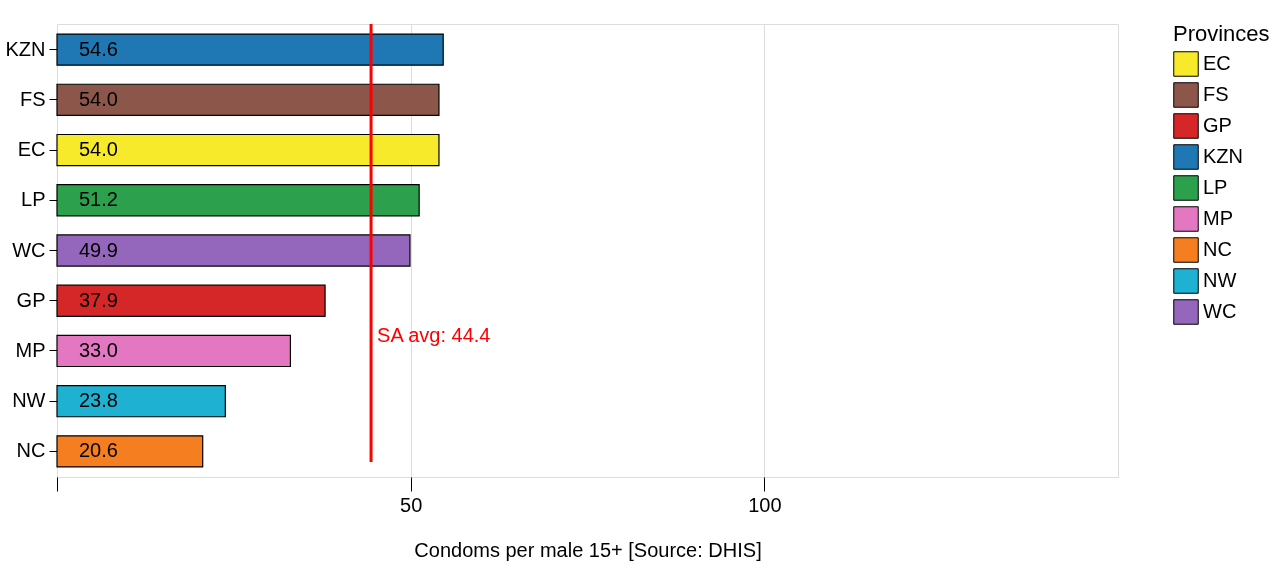 The image size is (1283, 572). What do you see at coordinates (29, 400) in the screenshot?
I see `y-tick-label: NW` at bounding box center [29, 400].